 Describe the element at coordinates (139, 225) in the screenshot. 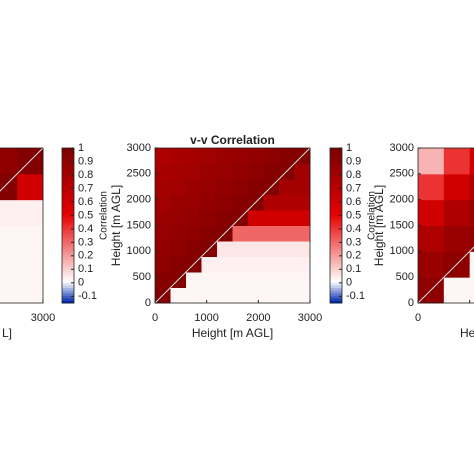

I see `y-tick-label: 1500` at that location.